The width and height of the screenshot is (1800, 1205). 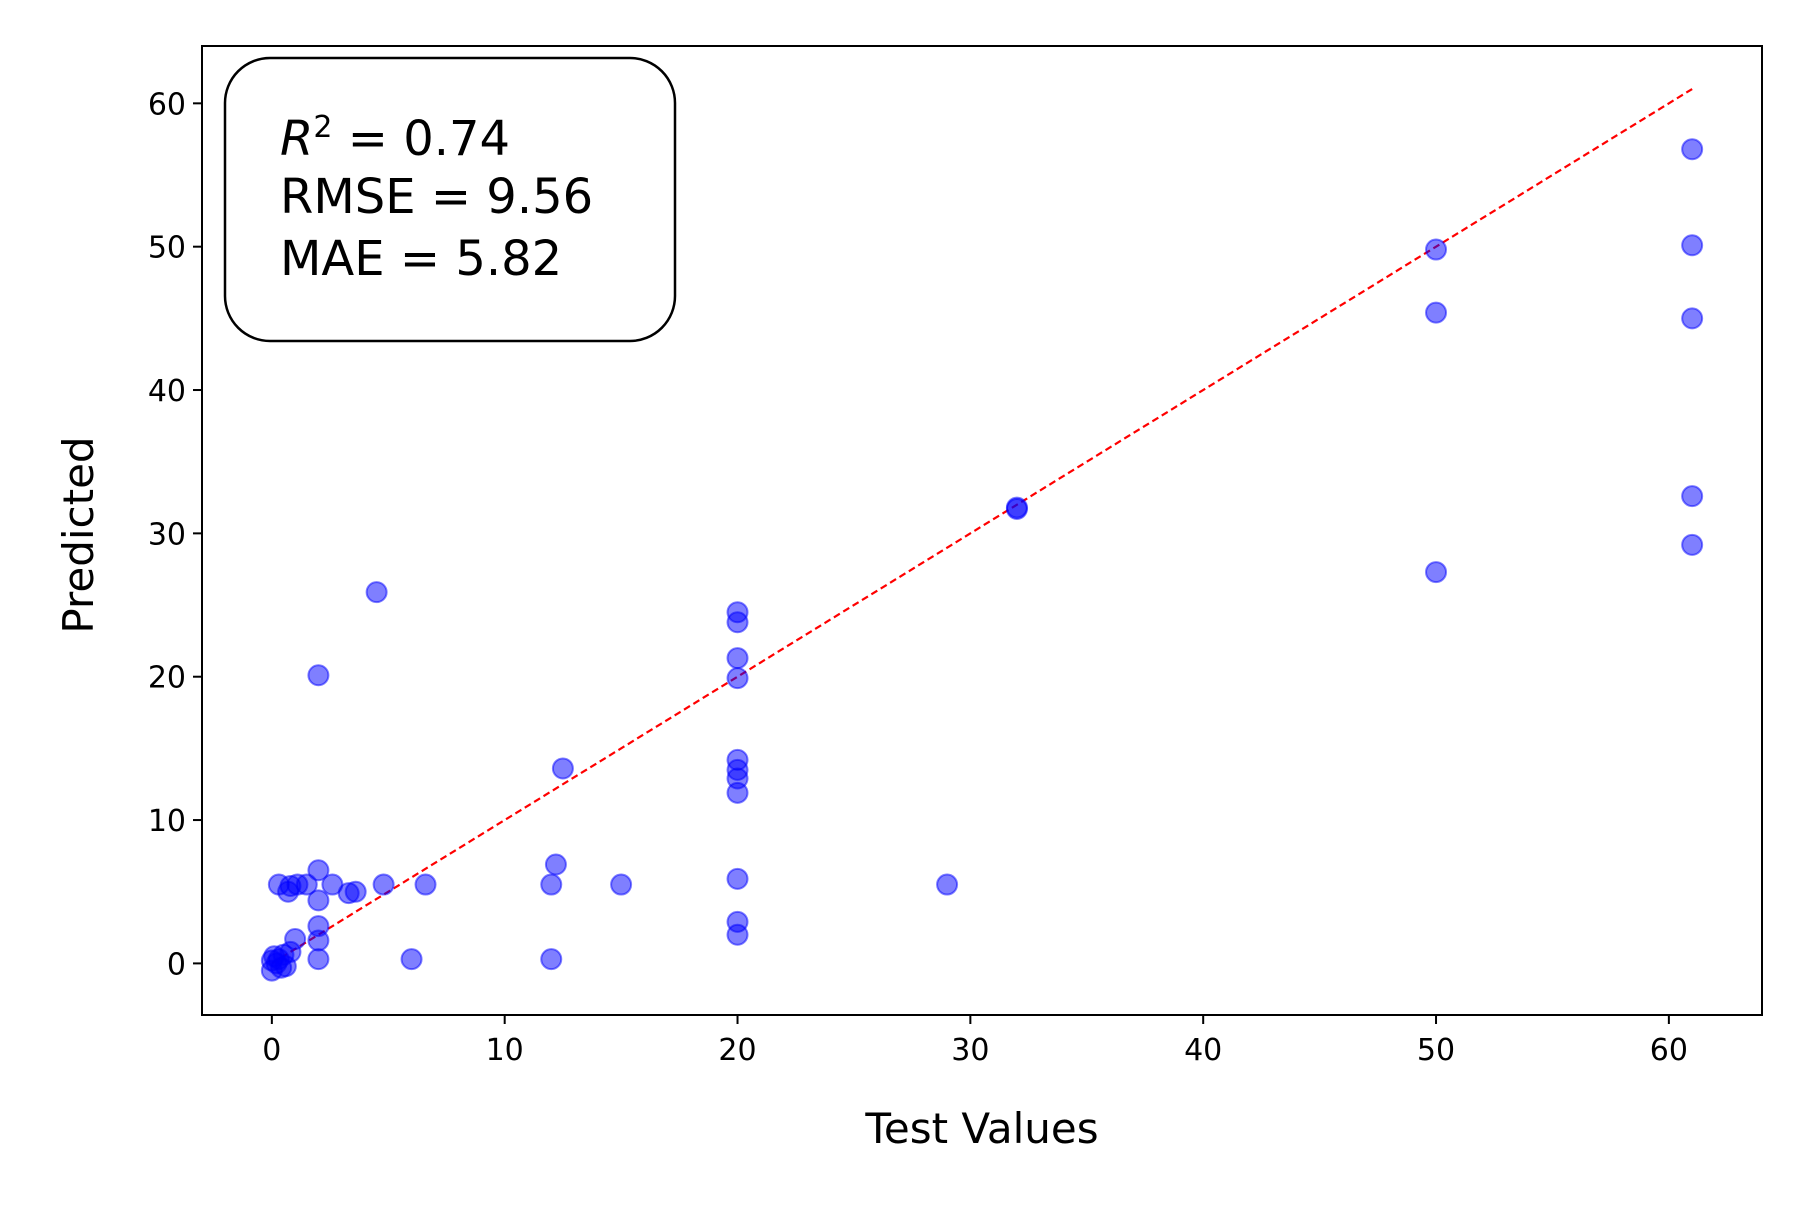 I want to click on y-tick-label: 60, so click(x=167, y=104).